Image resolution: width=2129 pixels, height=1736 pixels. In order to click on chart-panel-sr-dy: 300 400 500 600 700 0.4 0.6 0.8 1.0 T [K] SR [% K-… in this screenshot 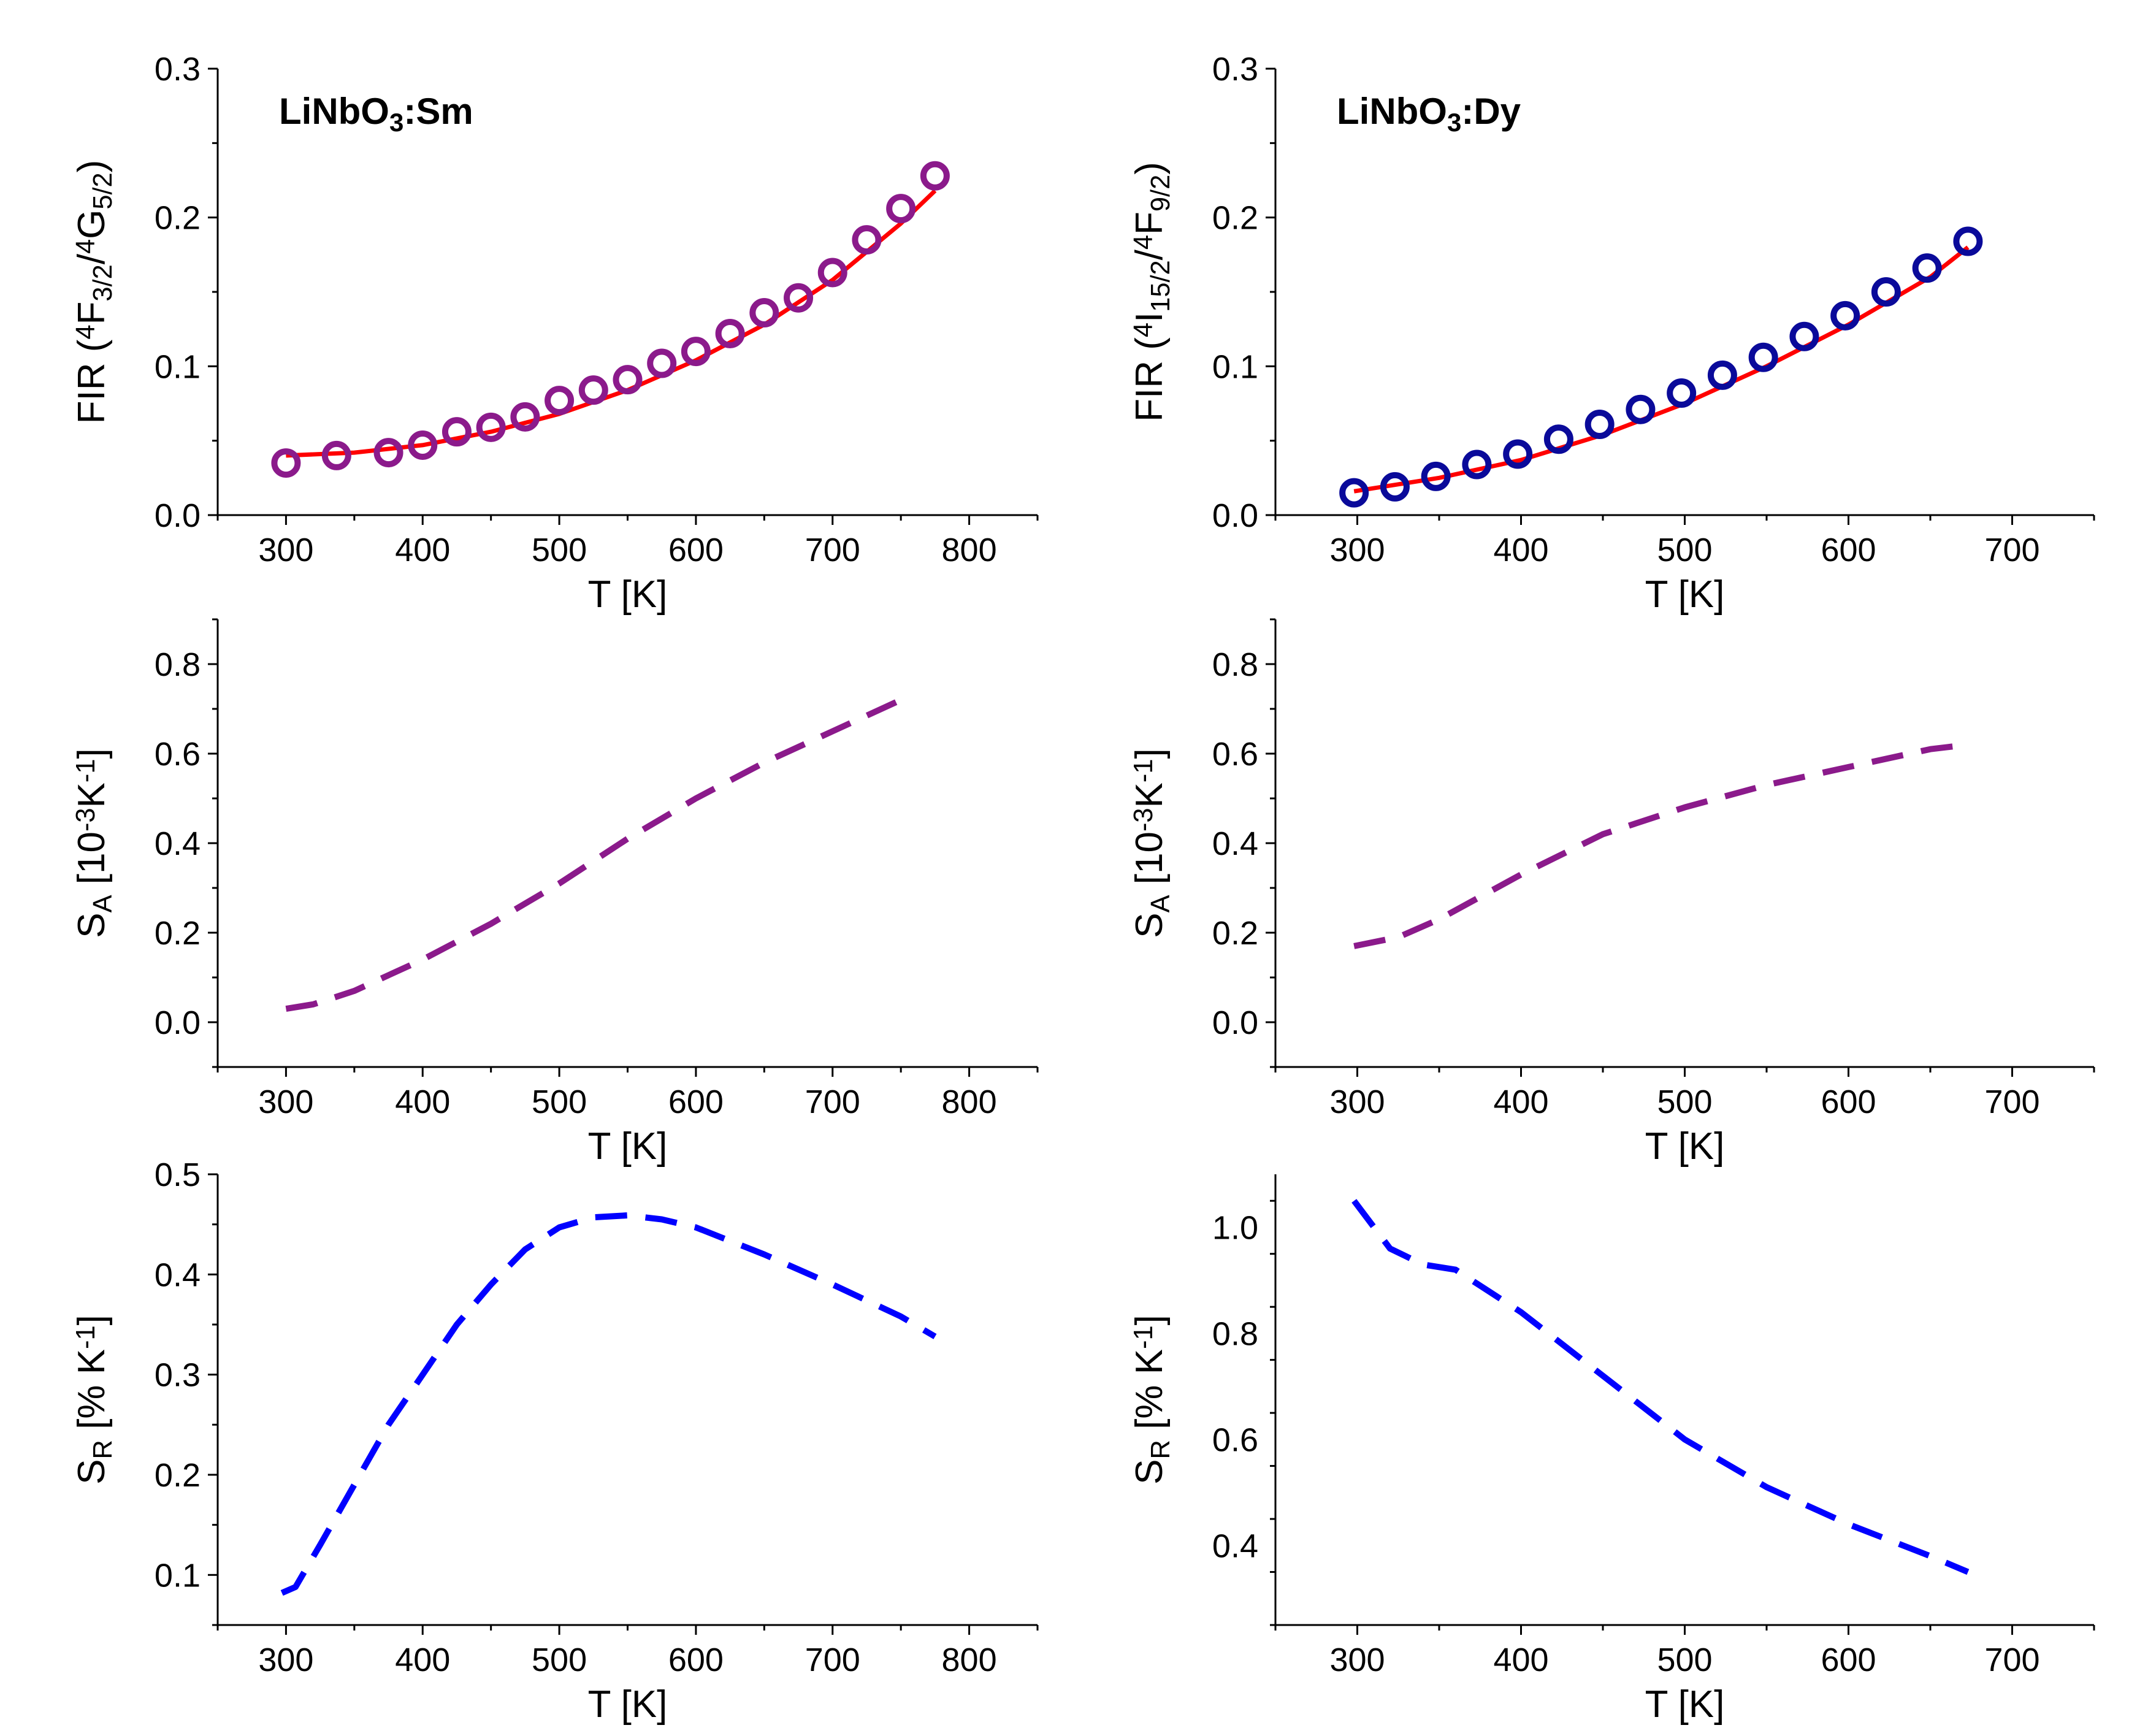, I will do `click(1611, 1450)`.